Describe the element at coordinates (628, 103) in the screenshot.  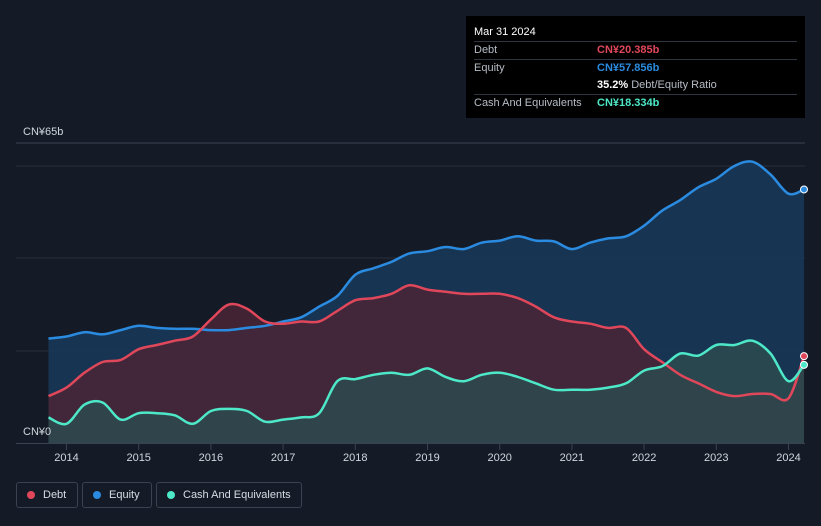
I see `tooltip-cash-value: CN¥18.334b` at that location.